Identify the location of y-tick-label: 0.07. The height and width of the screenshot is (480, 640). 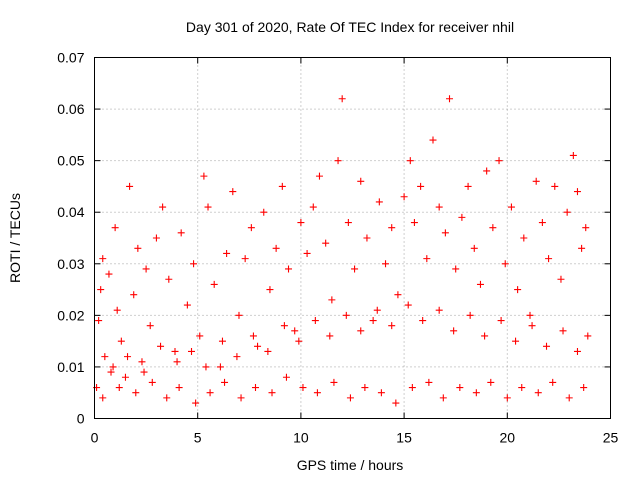
(70, 58).